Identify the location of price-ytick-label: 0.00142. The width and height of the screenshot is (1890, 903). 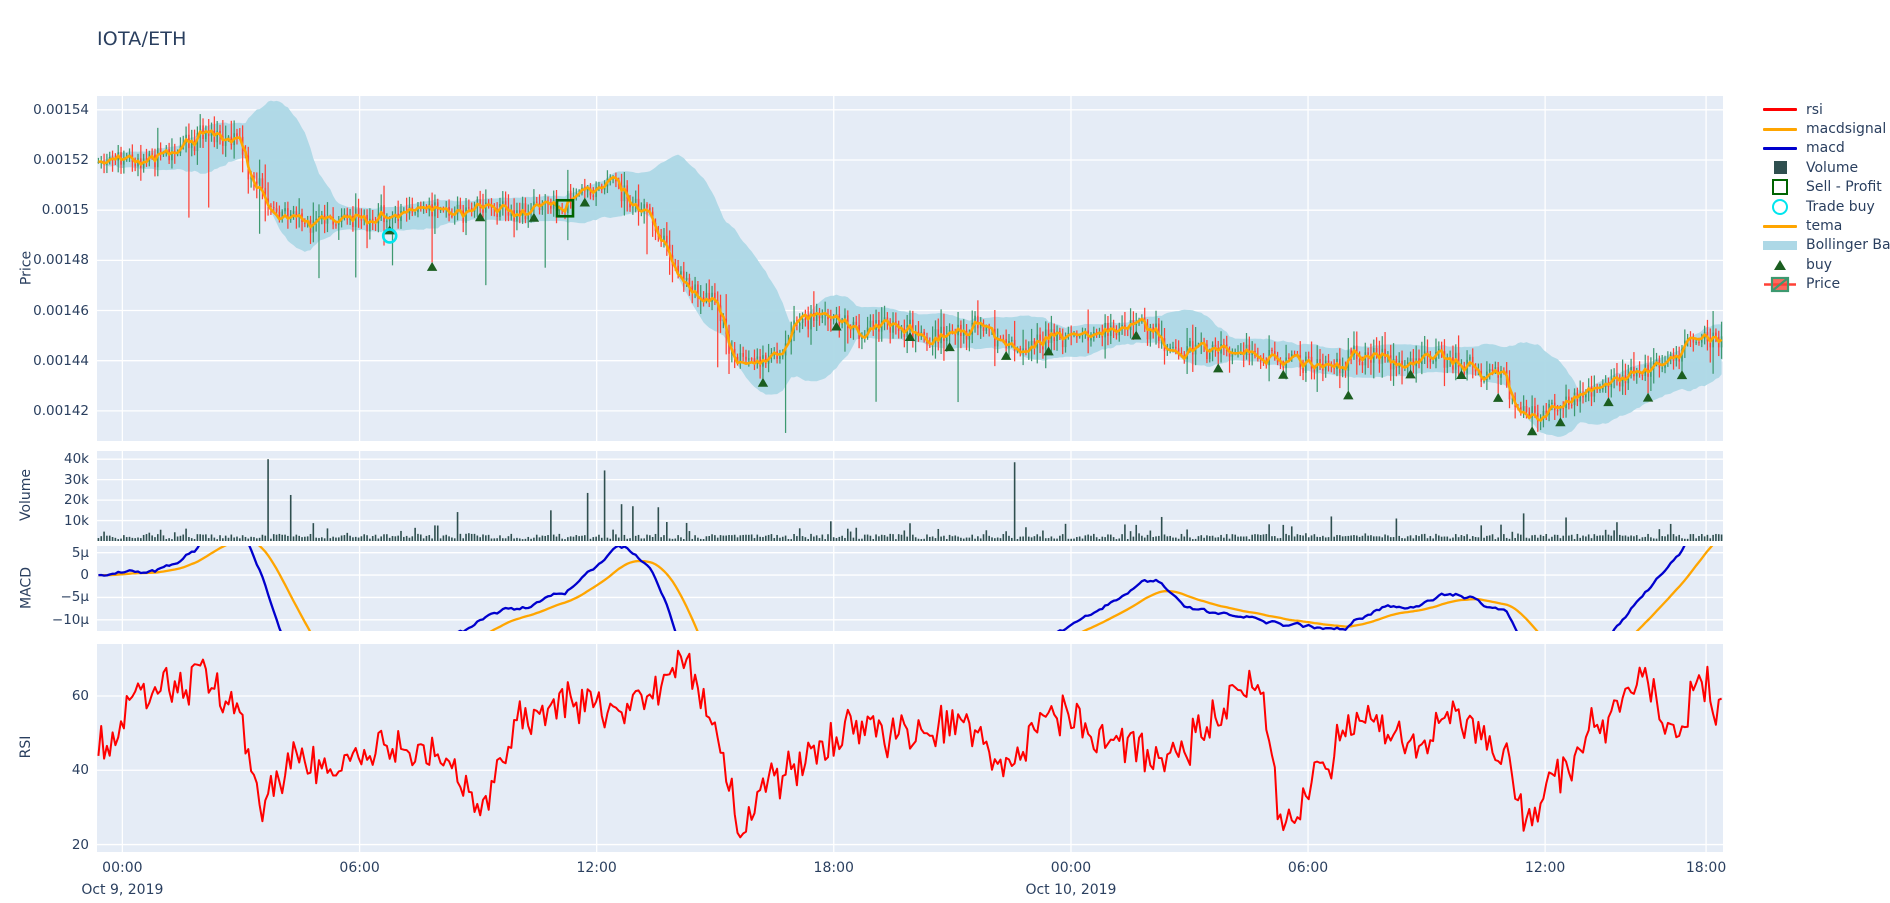
(61, 410).